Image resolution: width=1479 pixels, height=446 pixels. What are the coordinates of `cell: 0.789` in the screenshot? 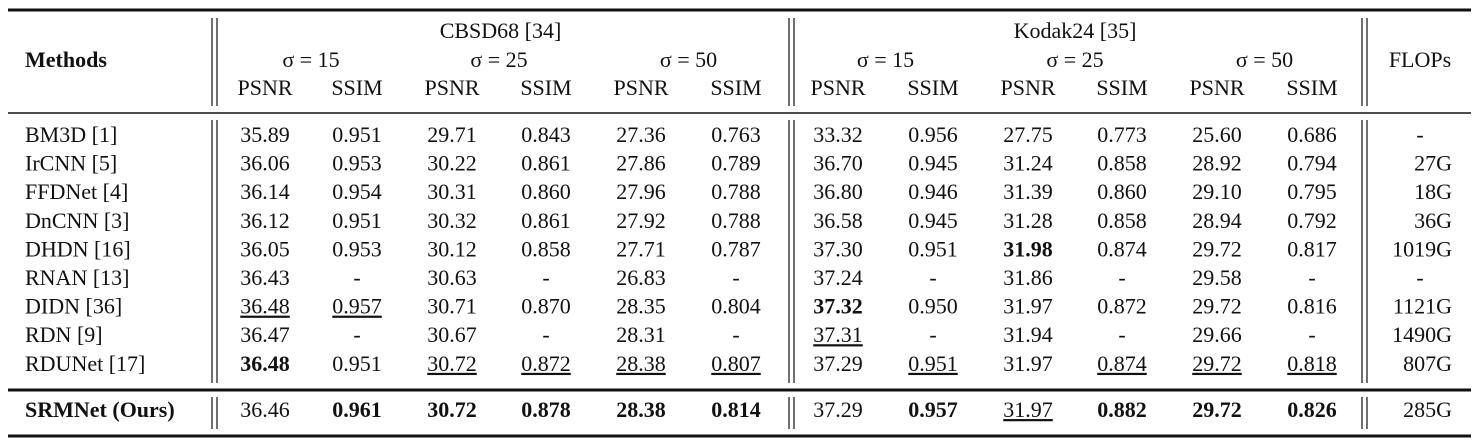 It's located at (736, 163).